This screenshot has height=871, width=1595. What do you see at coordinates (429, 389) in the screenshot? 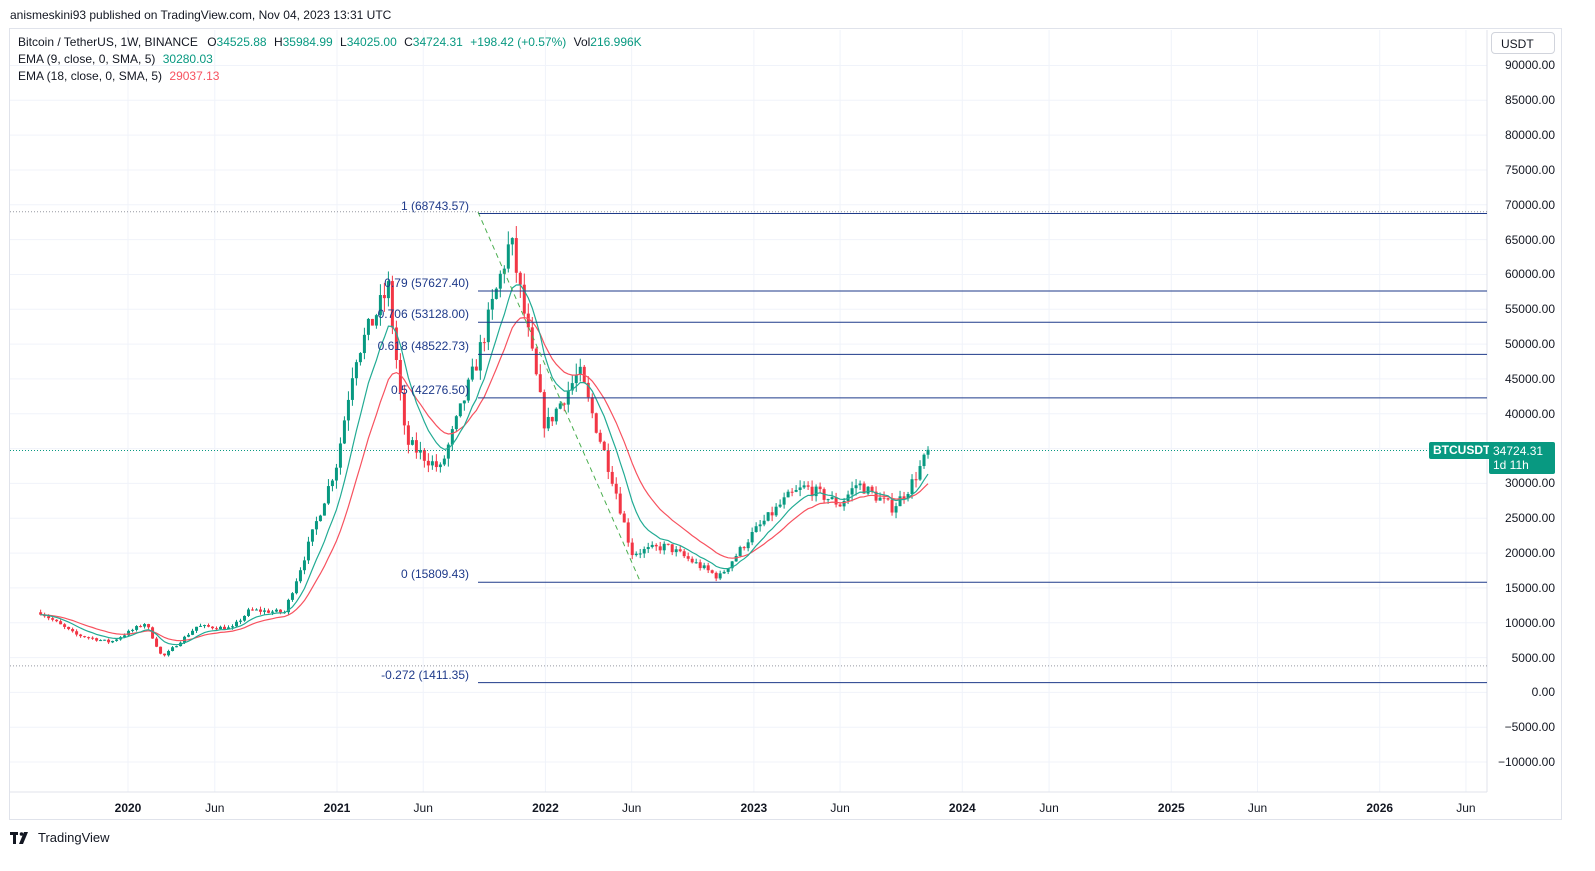
I see `fib-level-label: 0.5 (42276.50)` at bounding box center [429, 389].